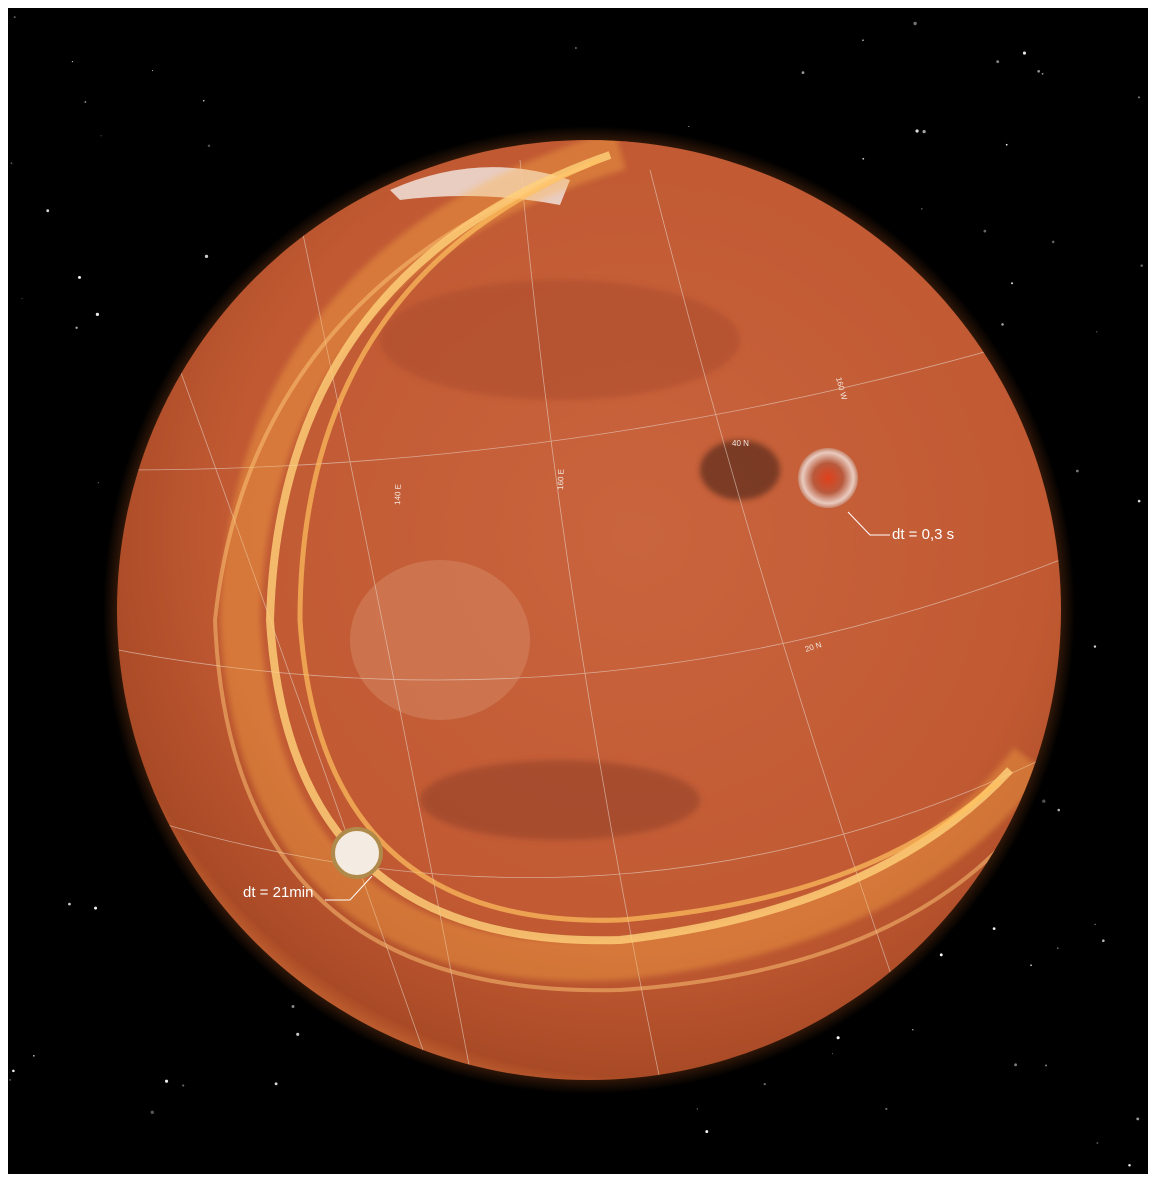  I want to click on lander, so click(357, 853).